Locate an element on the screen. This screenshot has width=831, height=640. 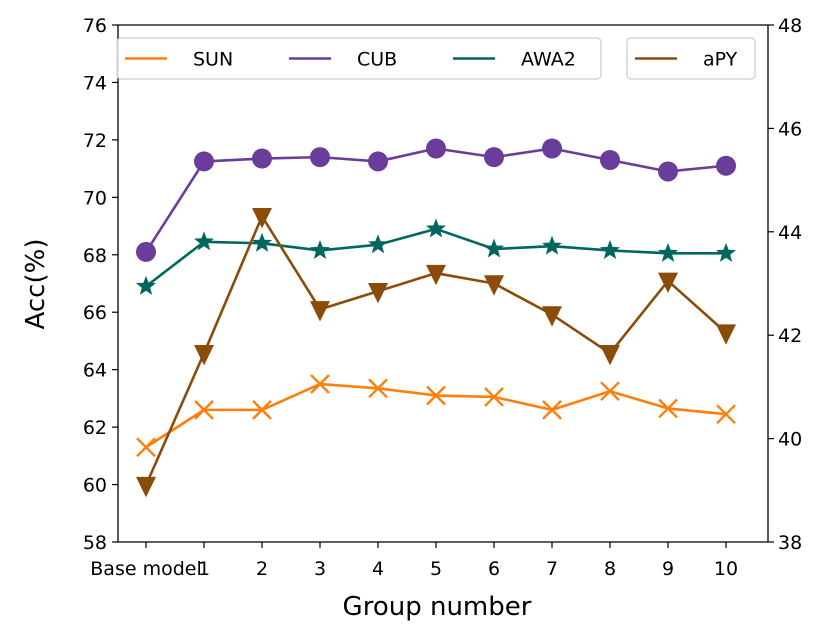
x-tick-label: 5 is located at coordinates (436, 569).